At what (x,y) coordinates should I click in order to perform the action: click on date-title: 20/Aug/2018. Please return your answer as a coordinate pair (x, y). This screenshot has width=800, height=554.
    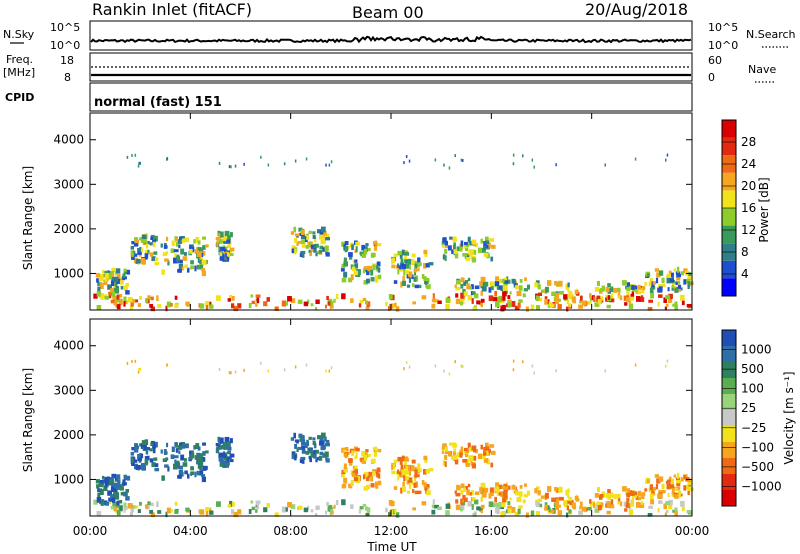
    Looking at the image, I should click on (636, 9).